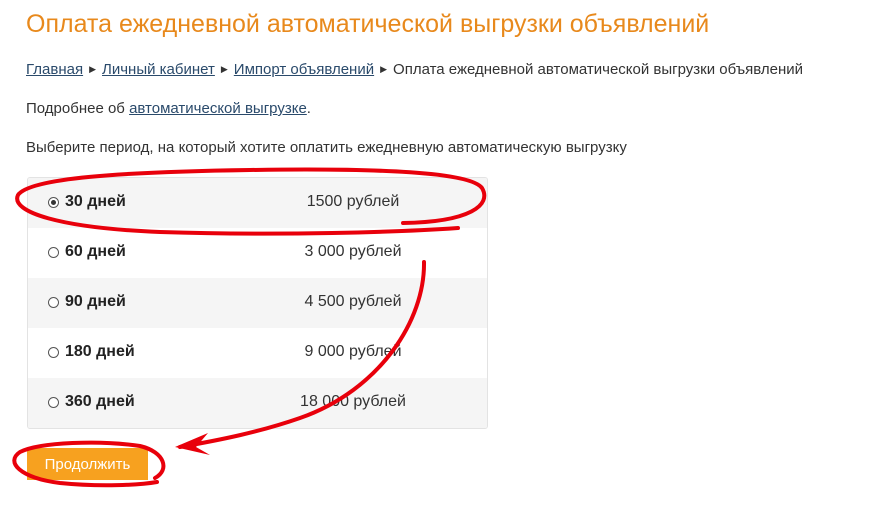 The height and width of the screenshot is (509, 871). Describe the element at coordinates (353, 251) in the screenshot. I see `period-price: 3 000 рублей` at that location.